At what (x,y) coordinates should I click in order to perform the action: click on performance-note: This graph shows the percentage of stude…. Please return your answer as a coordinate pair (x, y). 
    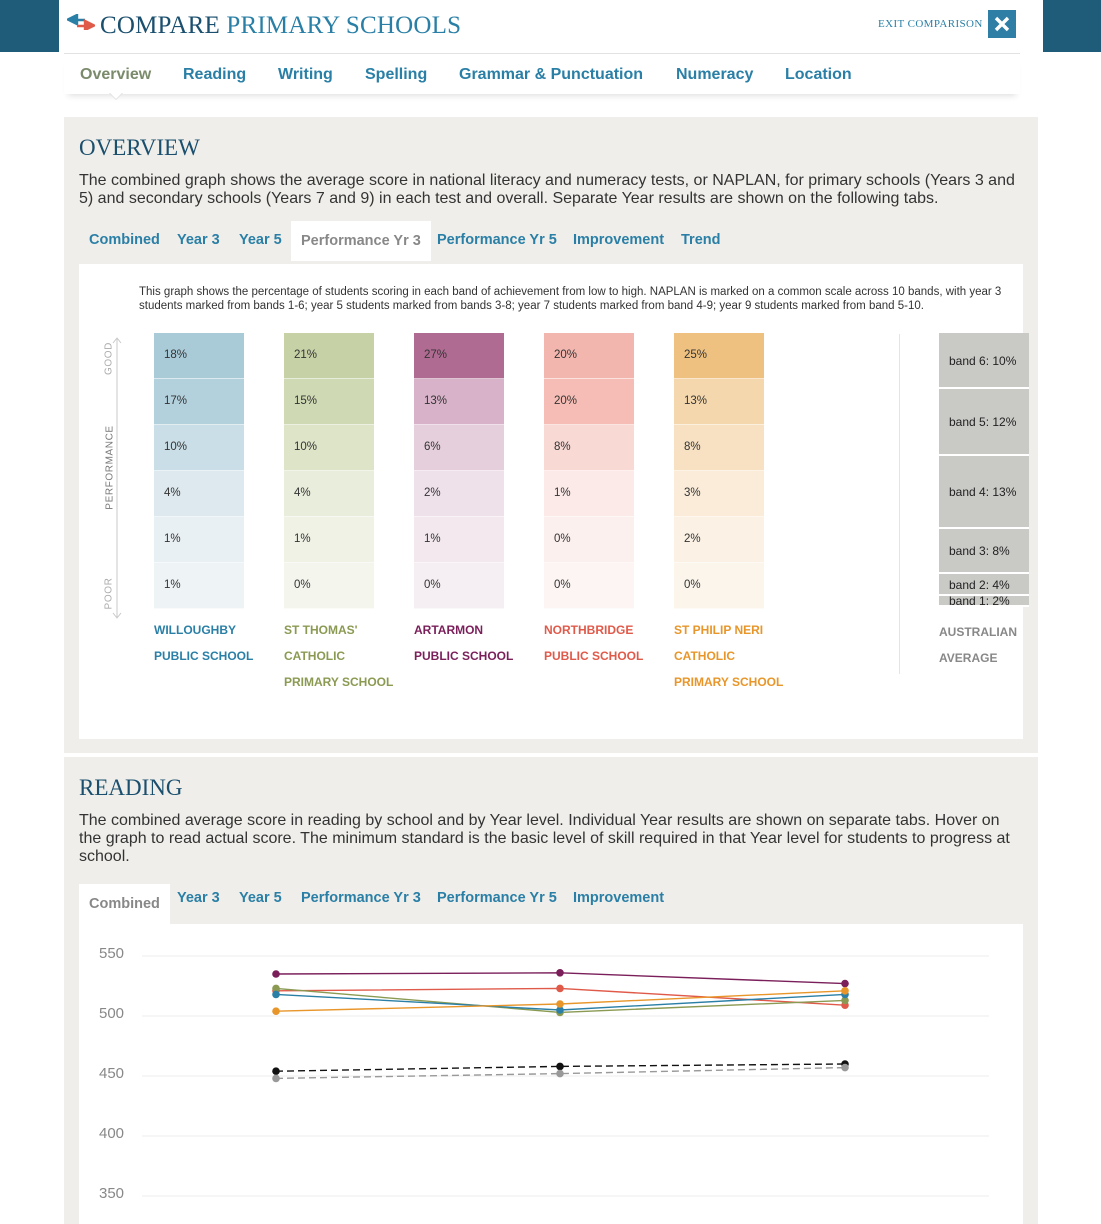
    Looking at the image, I should click on (570, 299).